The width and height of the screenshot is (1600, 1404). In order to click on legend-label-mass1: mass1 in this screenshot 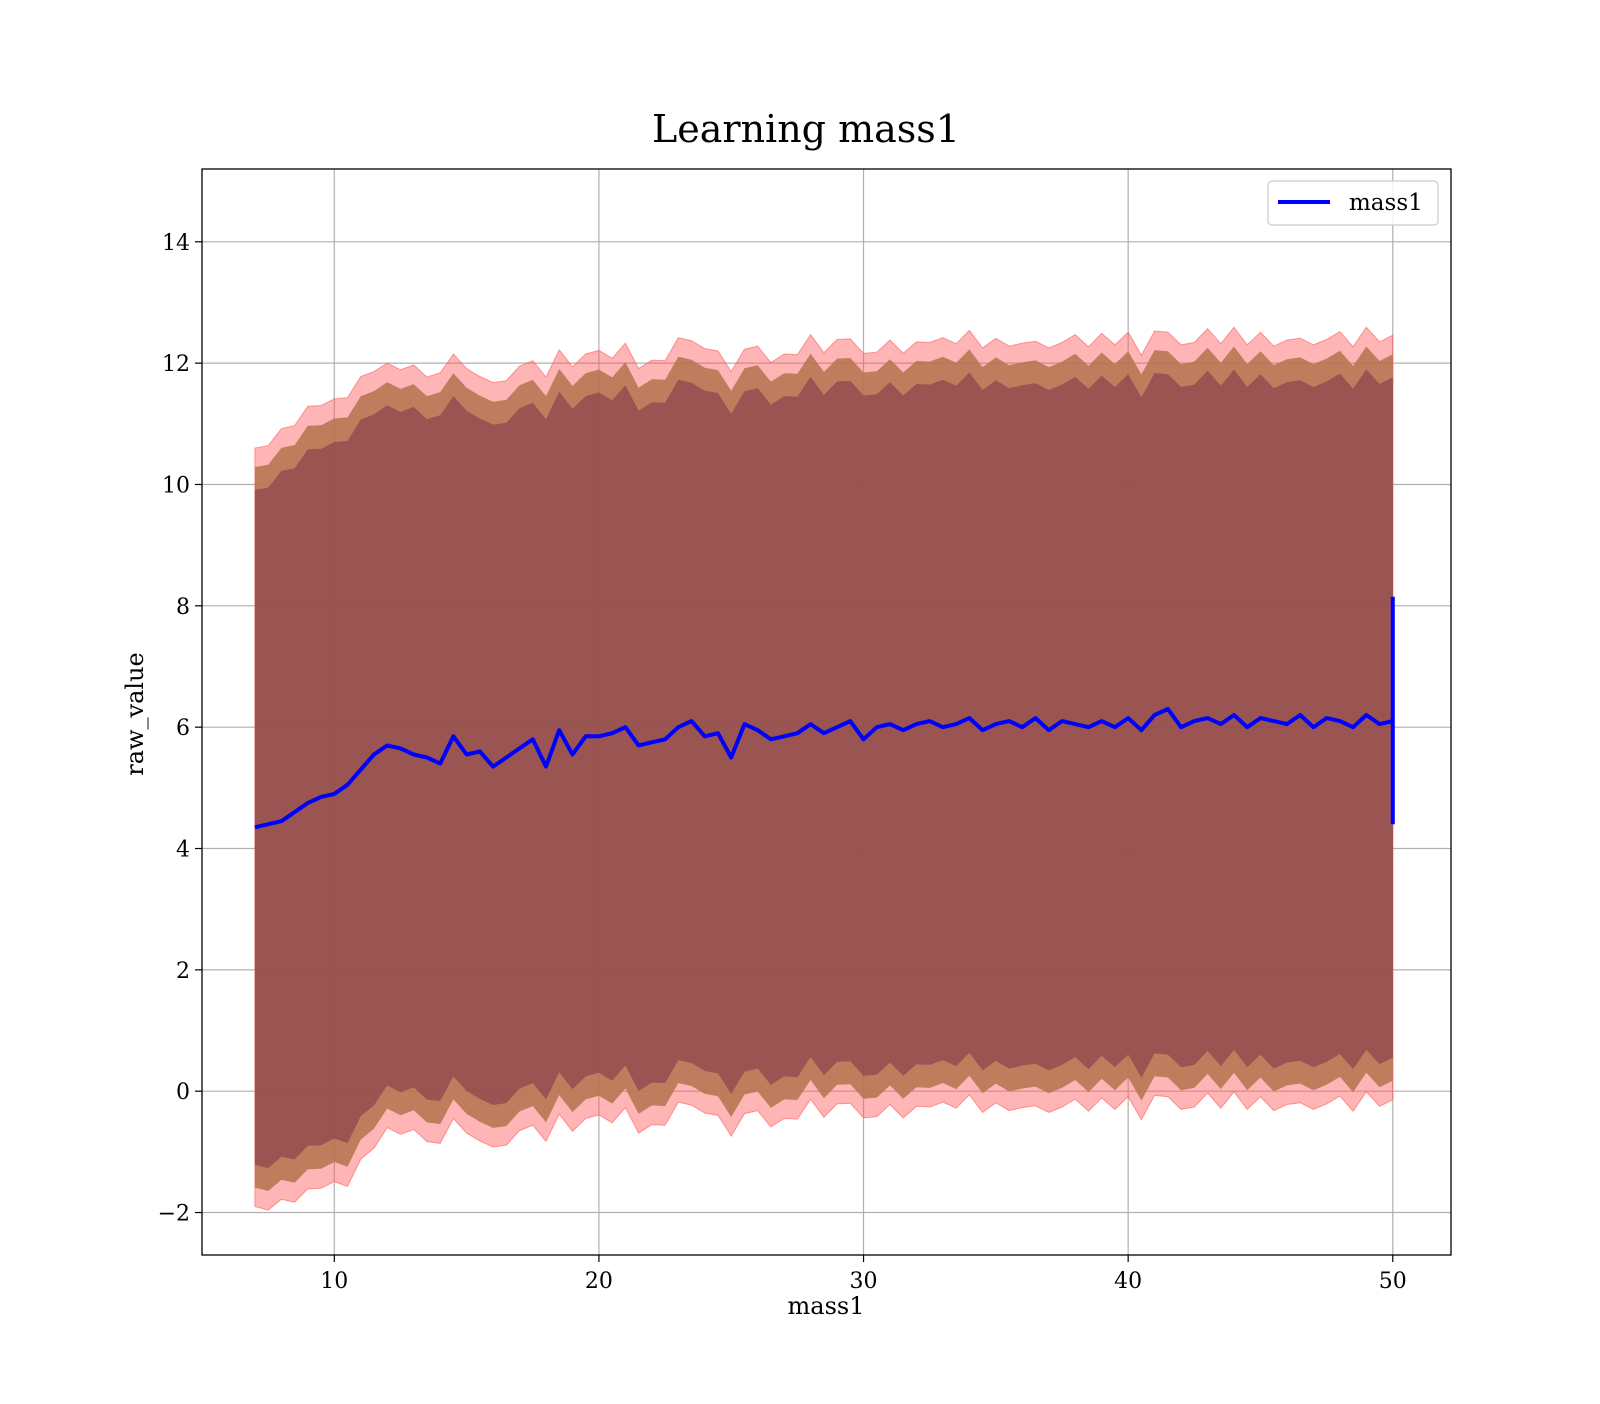, I will do `click(1386, 203)`.